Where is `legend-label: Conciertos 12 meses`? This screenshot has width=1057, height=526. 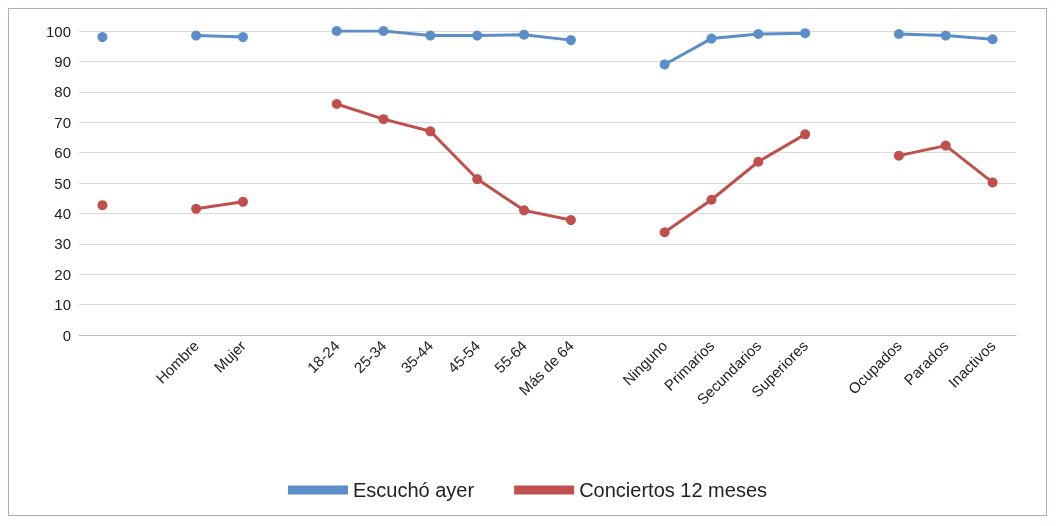 legend-label: Conciertos 12 meses is located at coordinates (673, 490).